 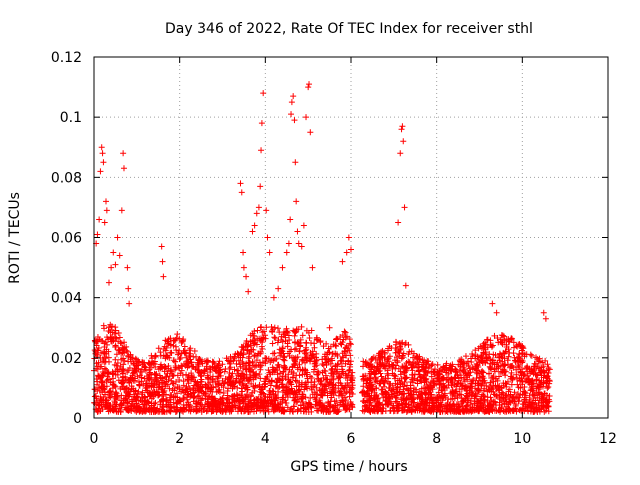 What do you see at coordinates (265, 439) in the screenshot?
I see `x-tick-label: 4` at bounding box center [265, 439].